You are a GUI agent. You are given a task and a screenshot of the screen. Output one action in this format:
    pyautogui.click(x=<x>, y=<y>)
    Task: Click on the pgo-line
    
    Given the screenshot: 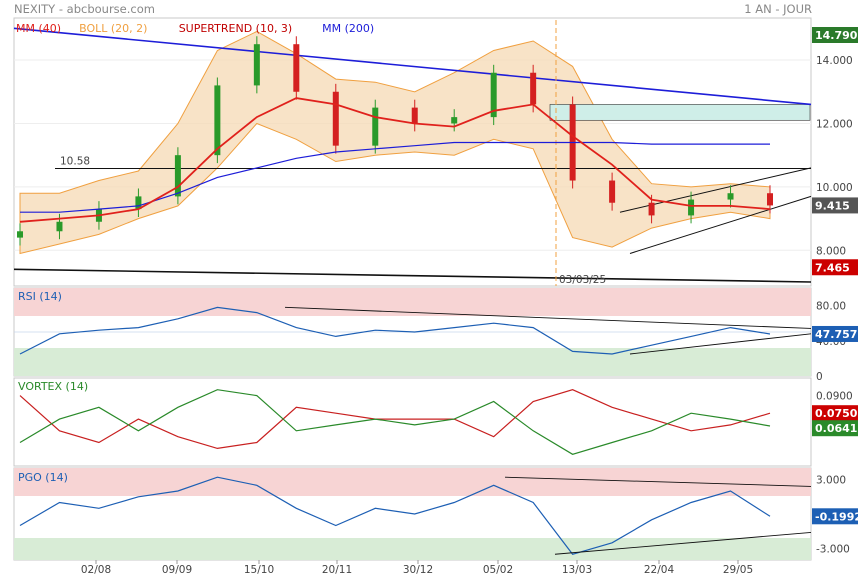 What is the action you would take?
    pyautogui.click(x=395, y=515)
    